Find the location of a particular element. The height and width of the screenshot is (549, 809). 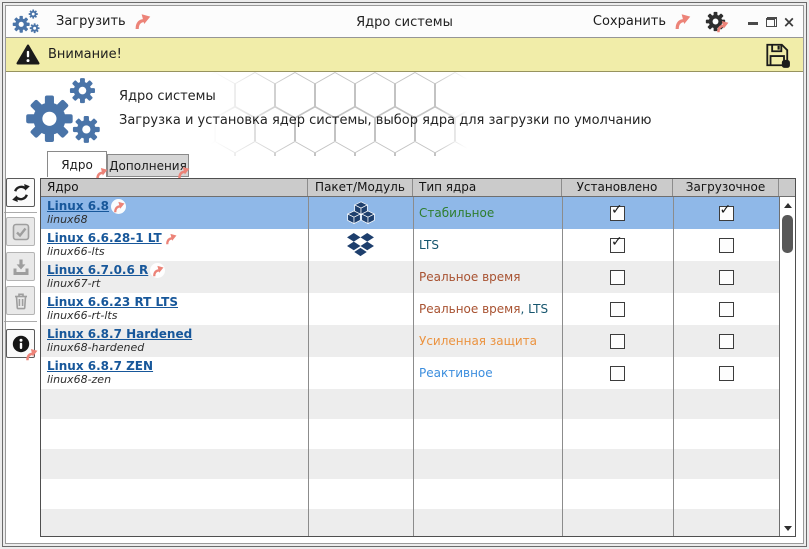

restore-icon is located at coordinates (771, 21).